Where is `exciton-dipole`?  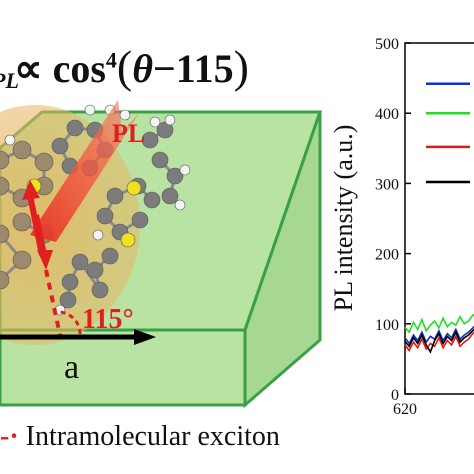 exciton-dipole is located at coordinates (52, 258).